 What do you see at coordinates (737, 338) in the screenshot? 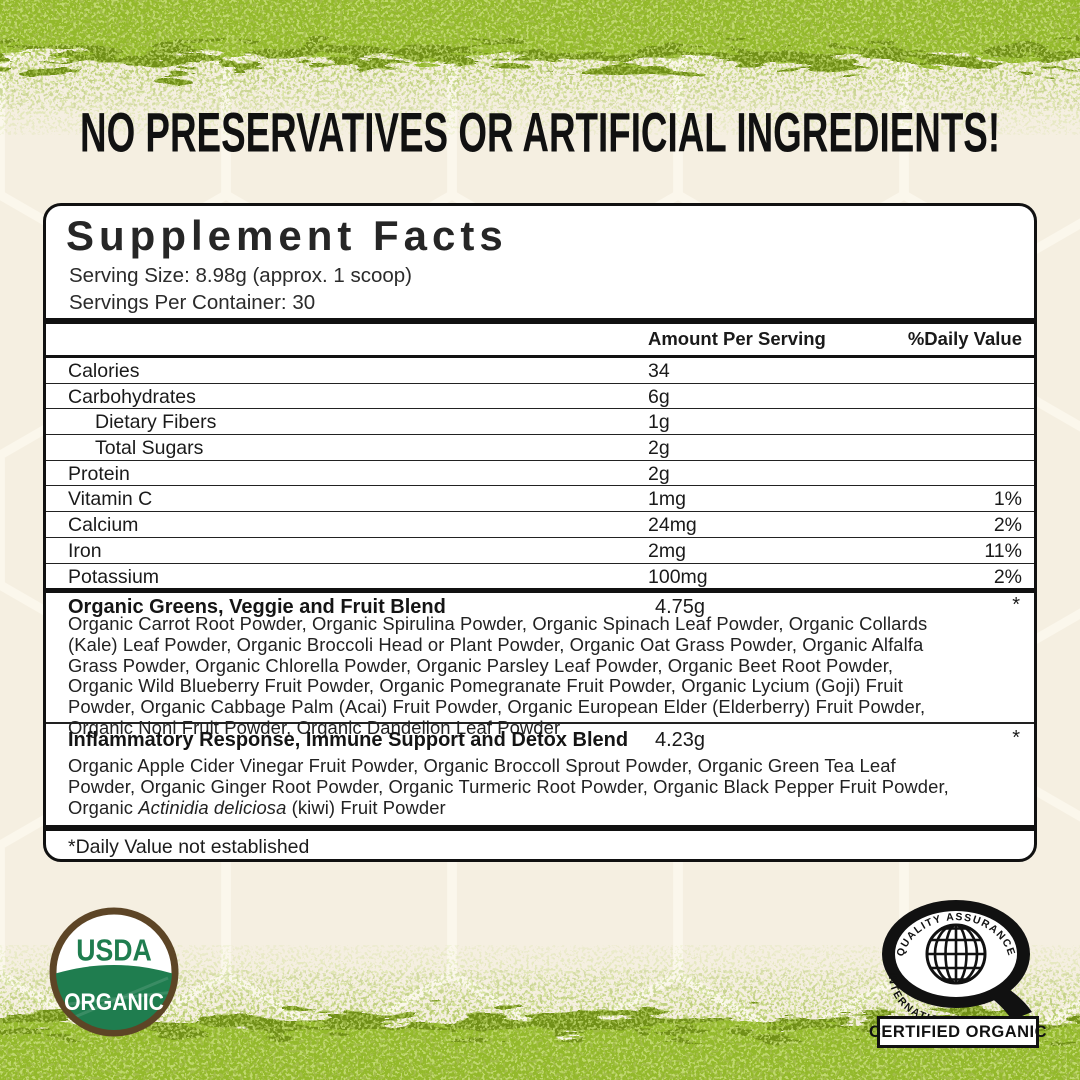
I see `column-header-amount: Amount Per Serving` at bounding box center [737, 338].